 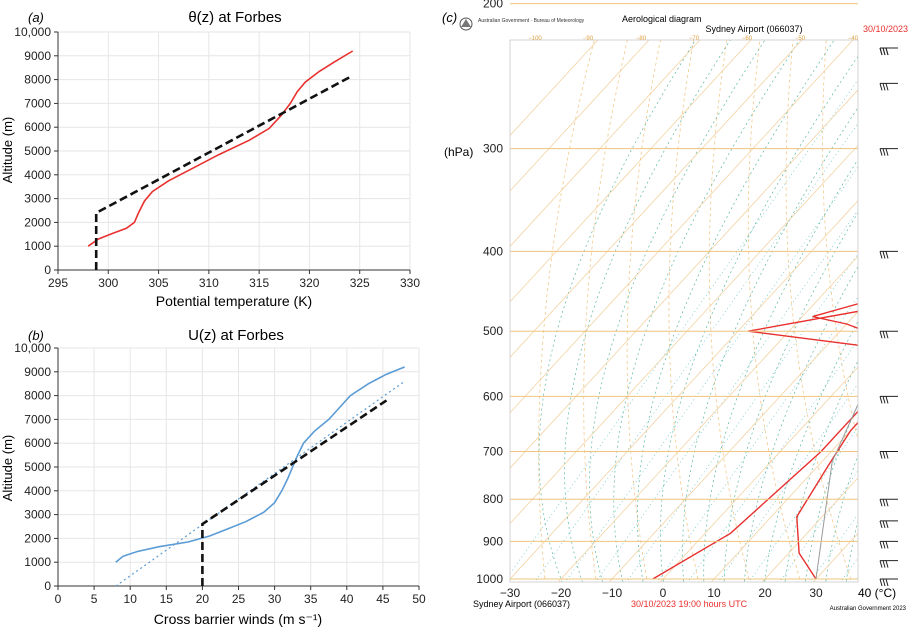 What do you see at coordinates (37, 538) in the screenshot?
I see `panel-b-ytick-label: 2000` at bounding box center [37, 538].